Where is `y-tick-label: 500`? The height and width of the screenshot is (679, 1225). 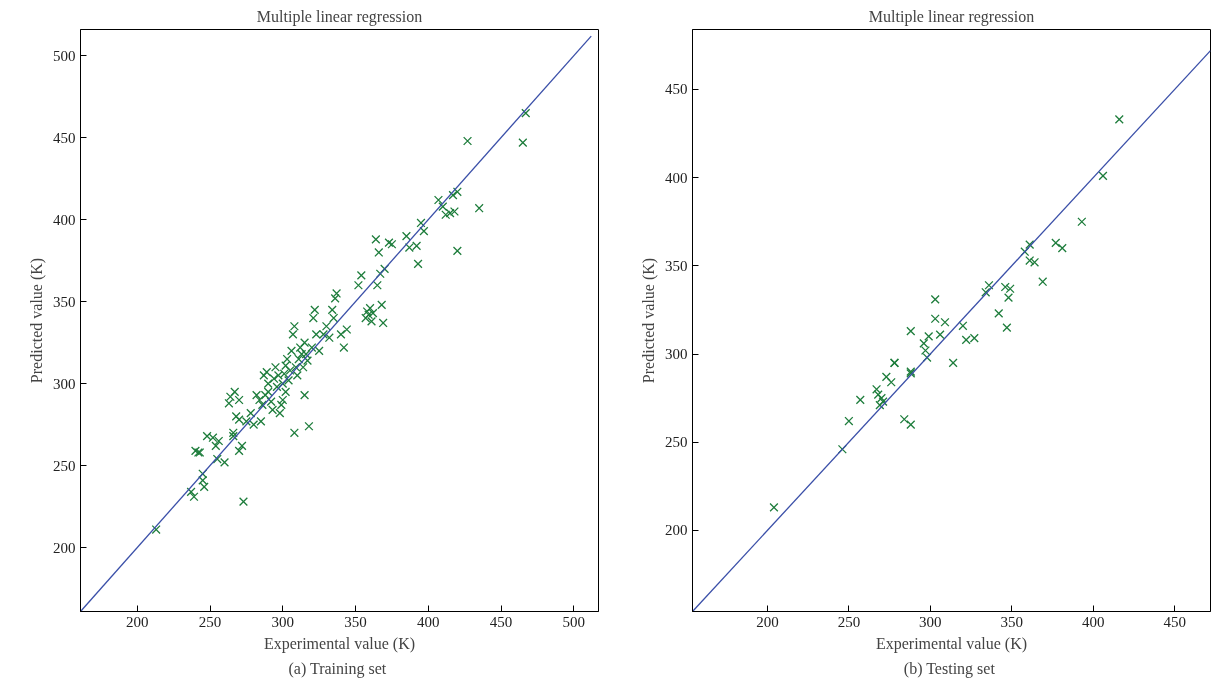
y-tick-label: 500 is located at coordinates (64, 55).